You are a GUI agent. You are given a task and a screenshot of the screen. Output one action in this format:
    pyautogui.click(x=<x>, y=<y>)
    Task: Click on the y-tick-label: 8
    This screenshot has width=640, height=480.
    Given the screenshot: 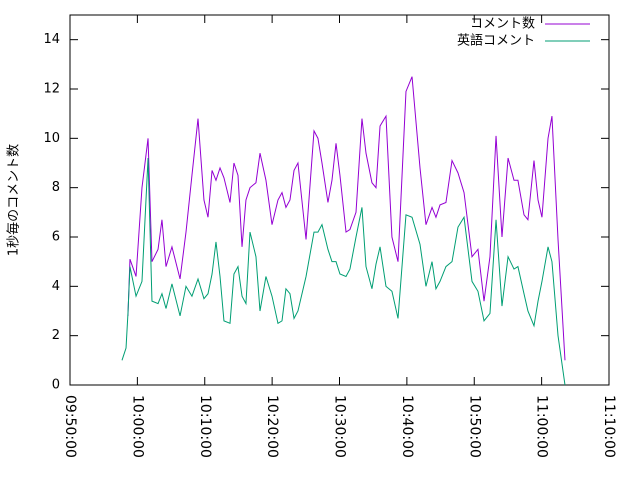 What is the action you would take?
    pyautogui.click(x=56, y=187)
    